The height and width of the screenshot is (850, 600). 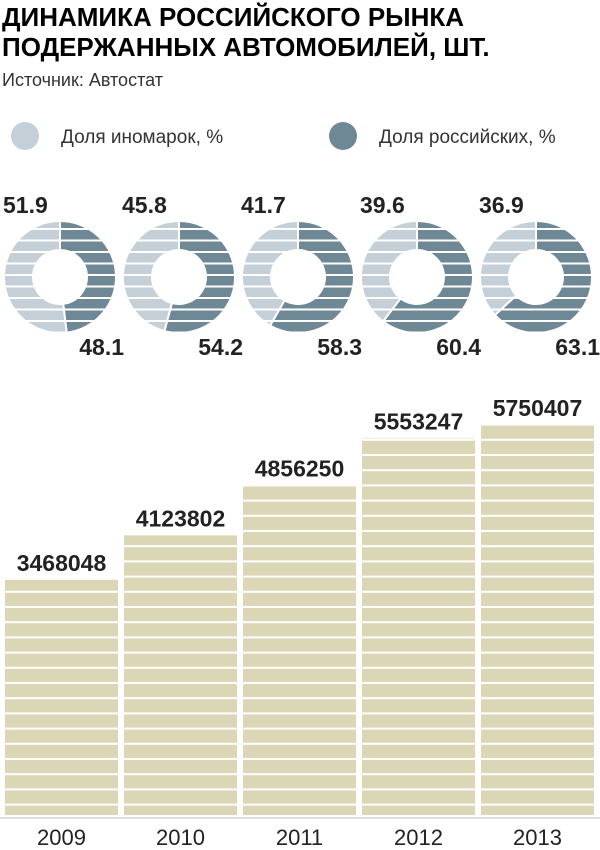 I want to click on donut-label: 36.9, so click(x=501, y=205).